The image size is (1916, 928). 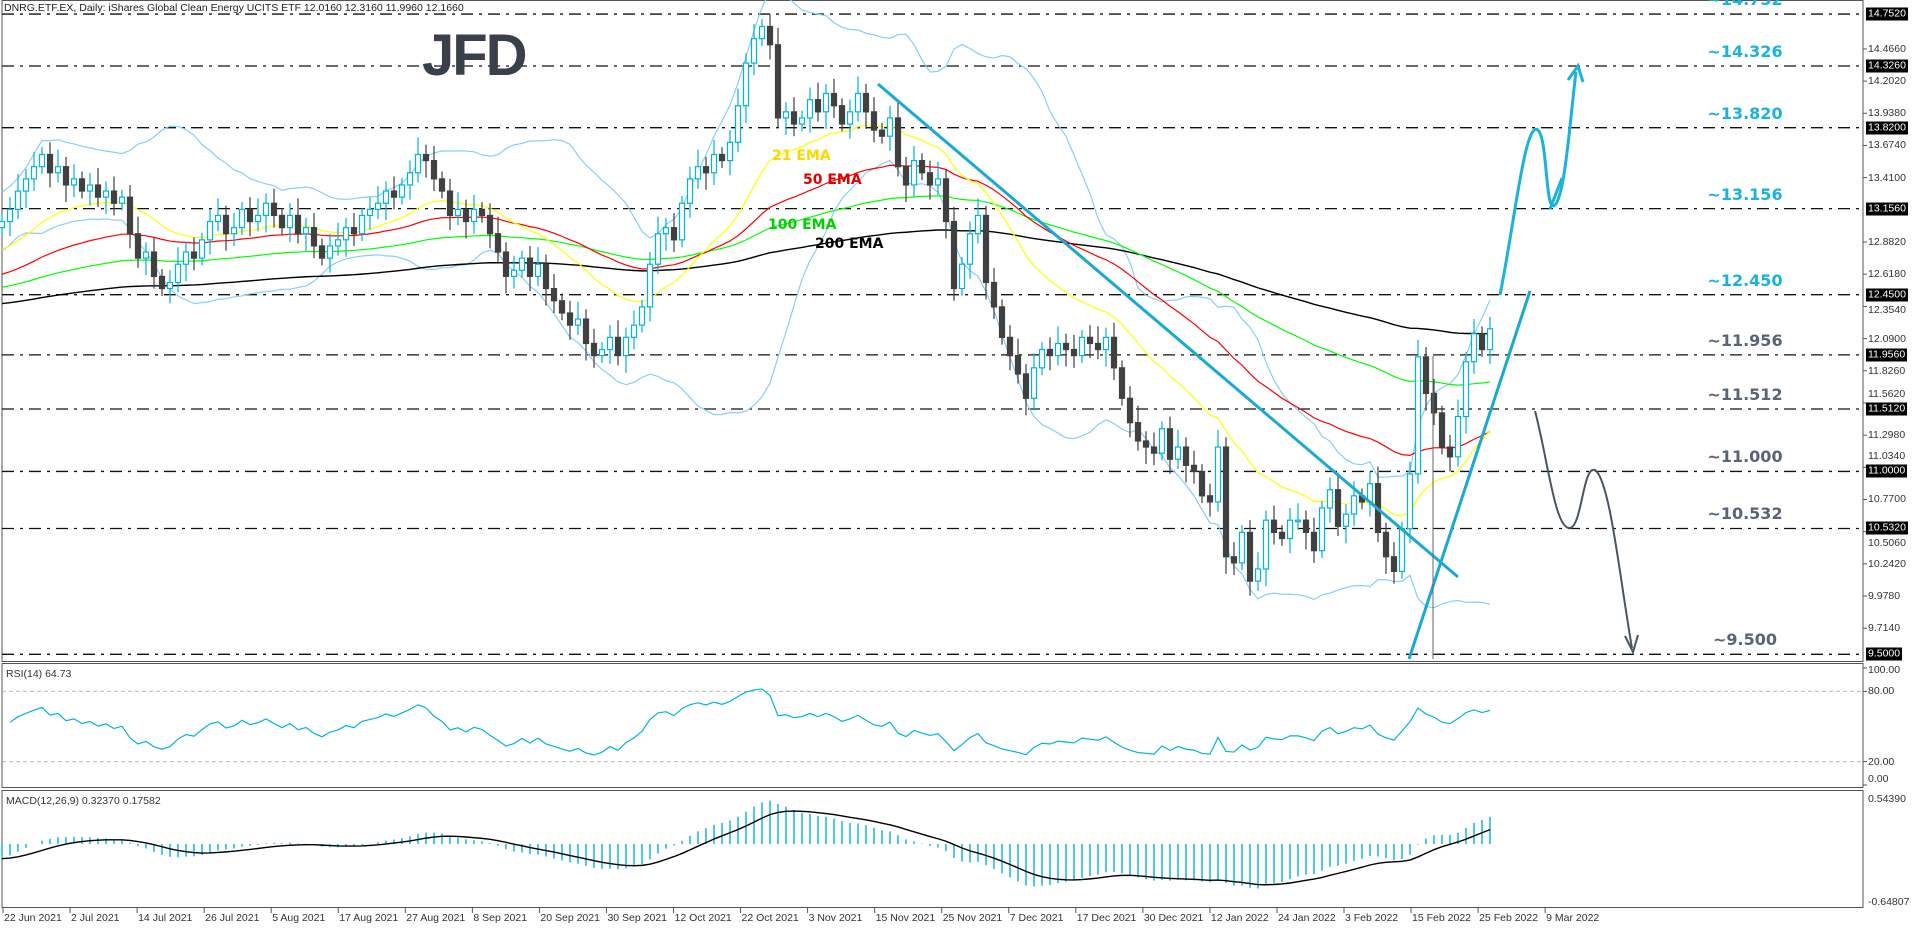 What do you see at coordinates (1036, 918) in the screenshot?
I see `date-tick-label: 7 Dec 2021` at bounding box center [1036, 918].